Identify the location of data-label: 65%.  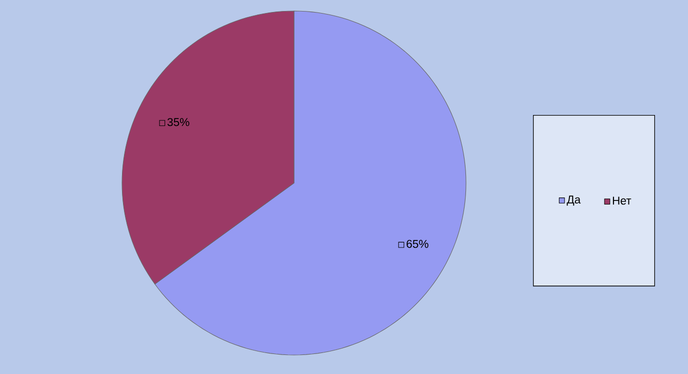
(417, 244).